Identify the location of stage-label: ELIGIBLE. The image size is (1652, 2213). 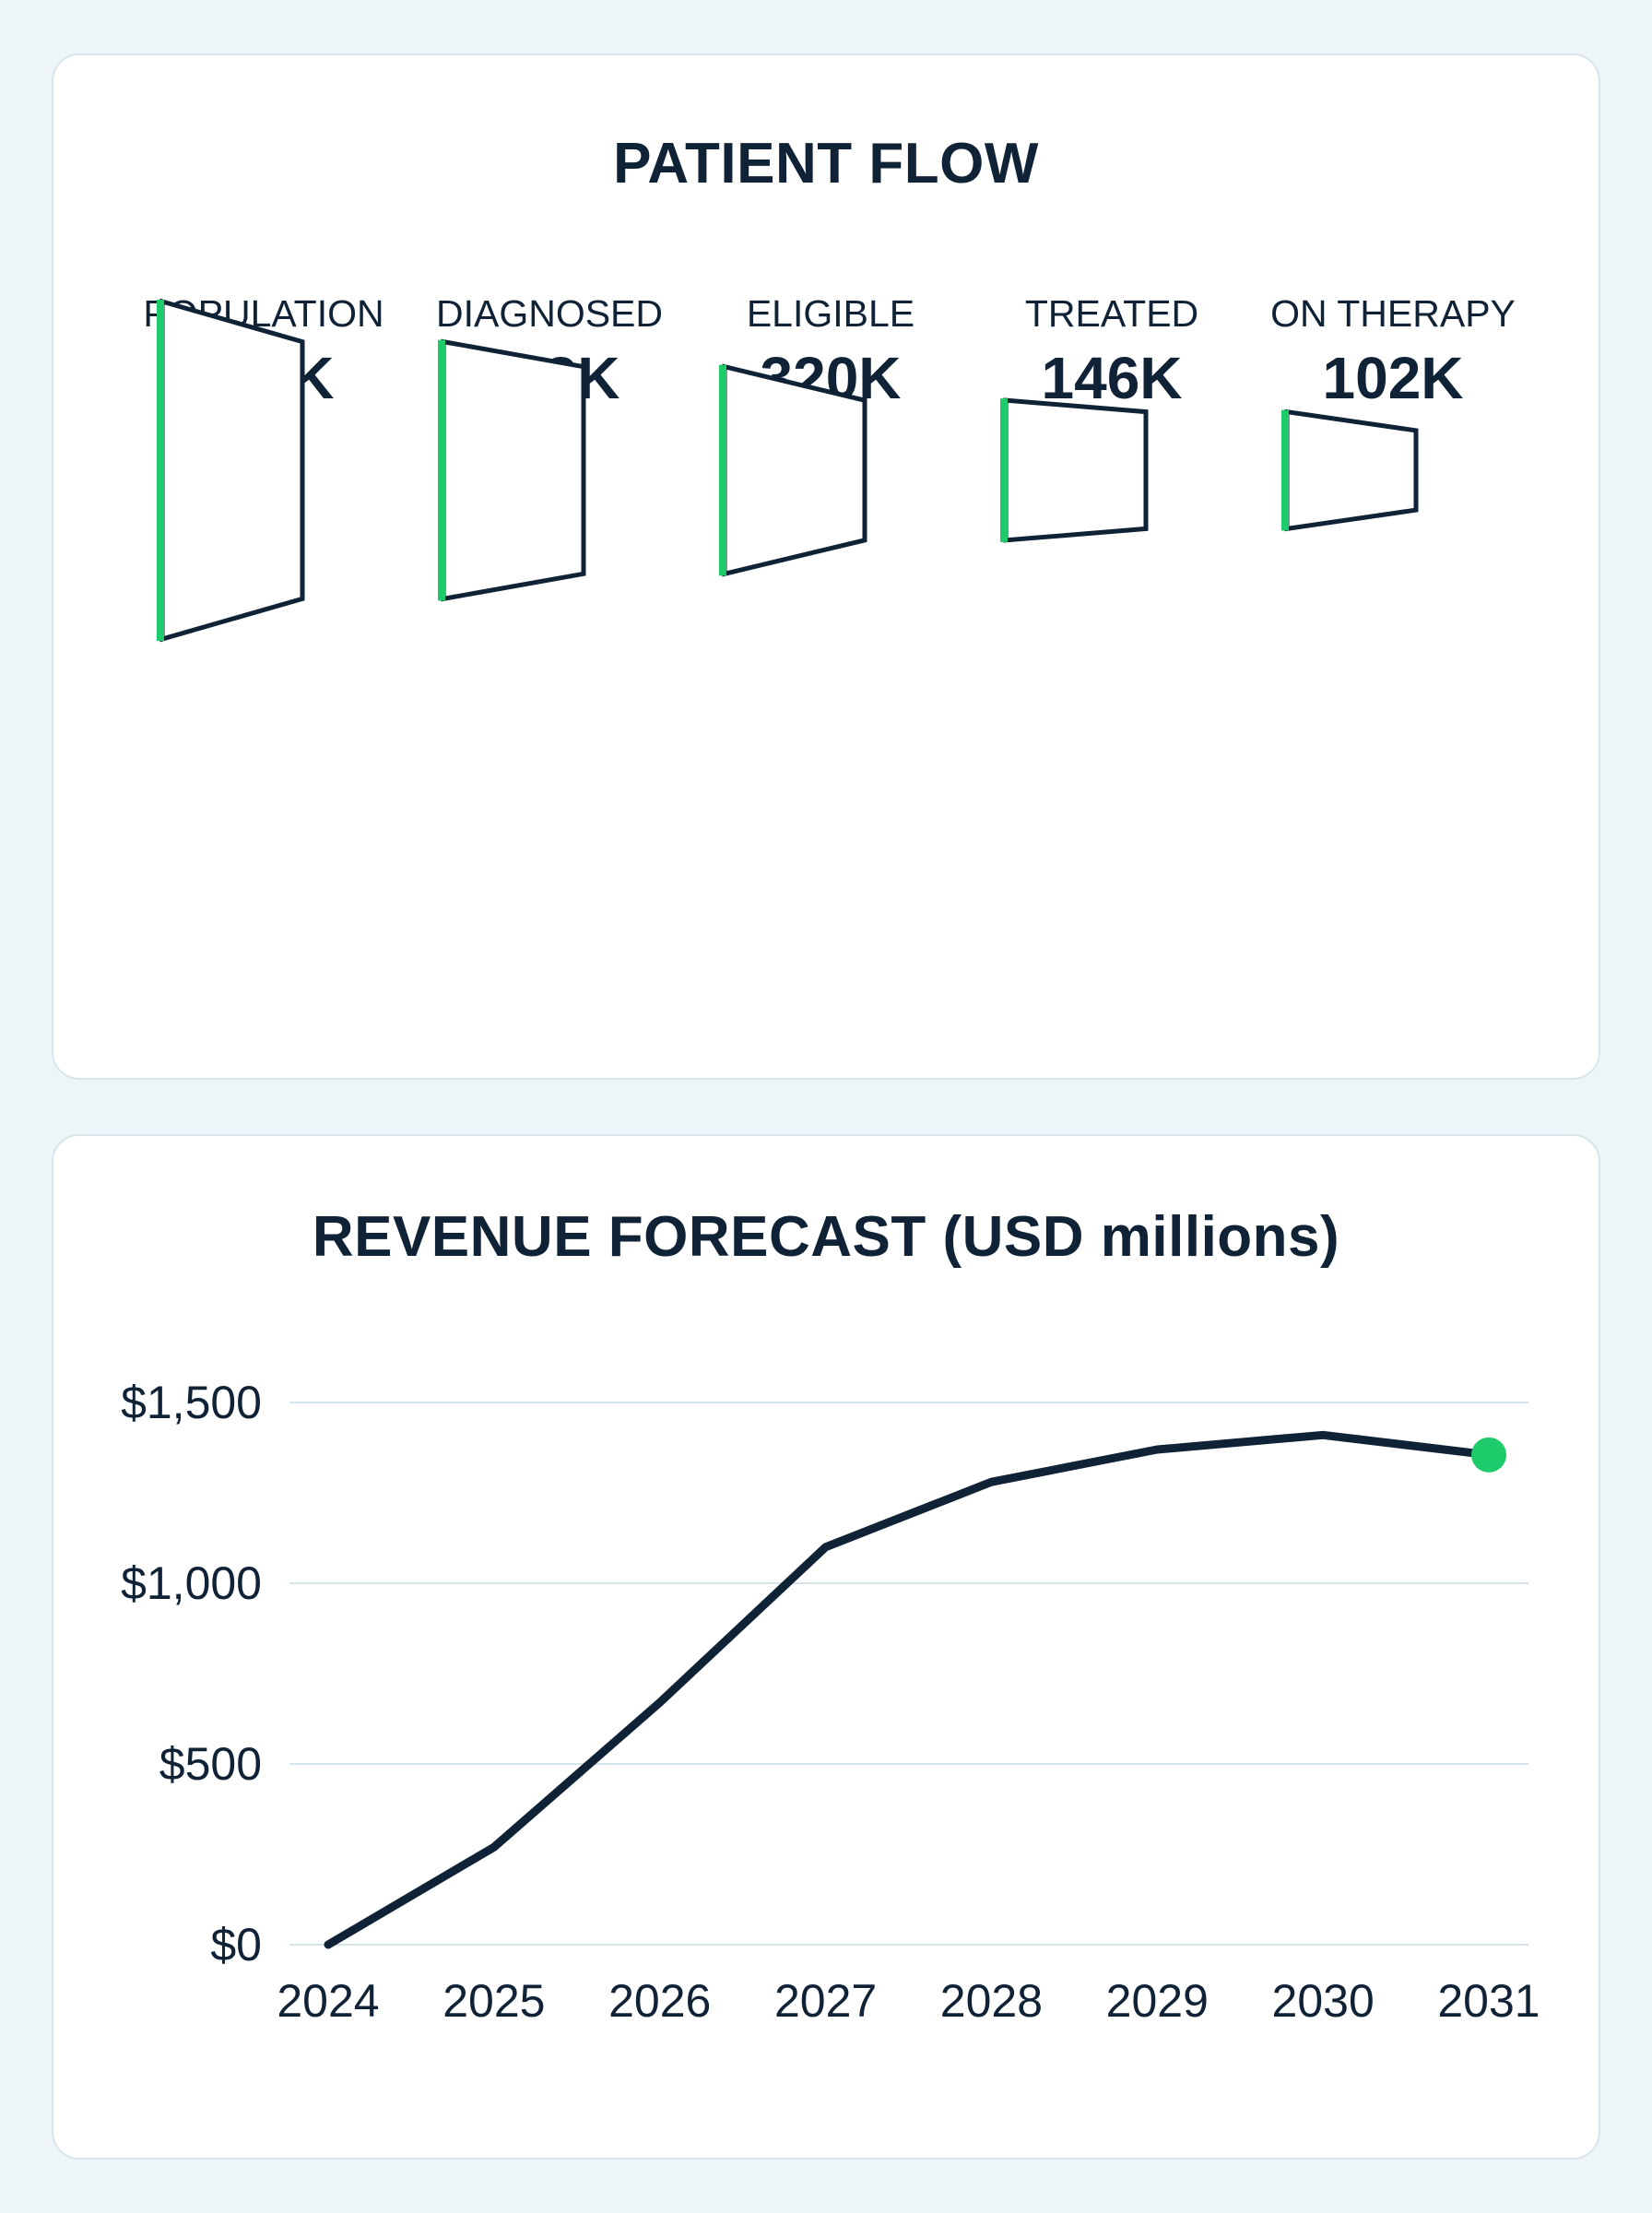
(830, 313).